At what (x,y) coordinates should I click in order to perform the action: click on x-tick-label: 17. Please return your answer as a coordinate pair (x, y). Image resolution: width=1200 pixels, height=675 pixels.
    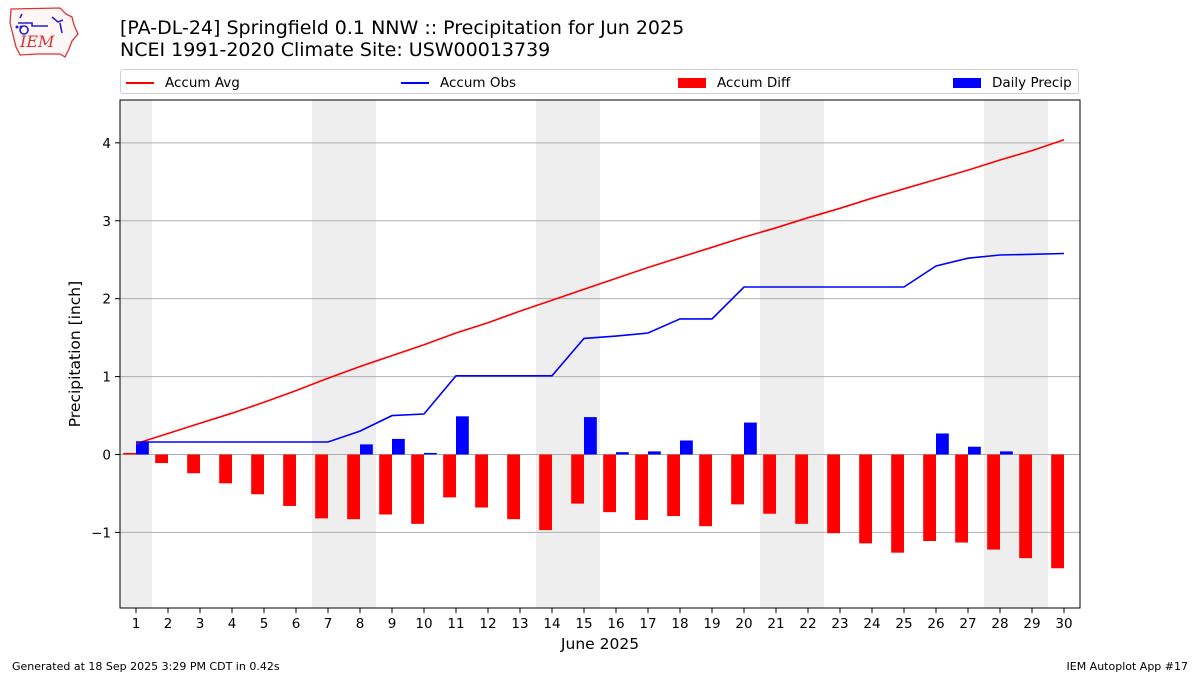
    Looking at the image, I should click on (647, 624).